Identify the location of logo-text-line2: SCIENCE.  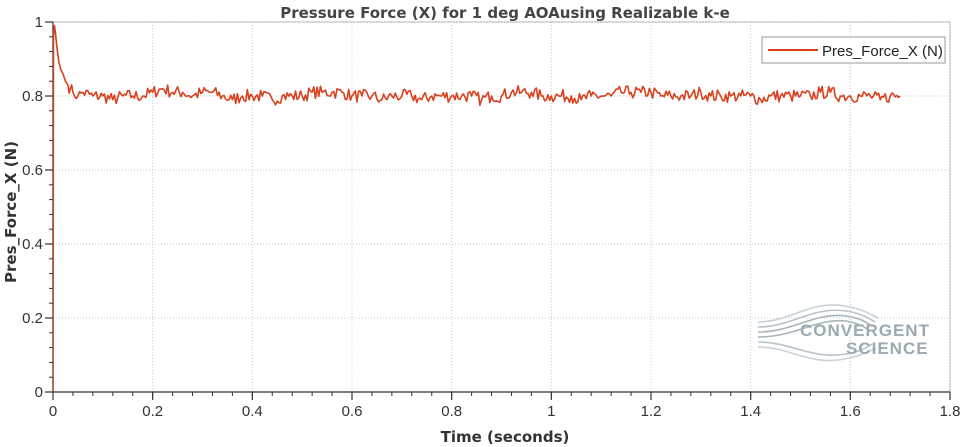
(887, 348).